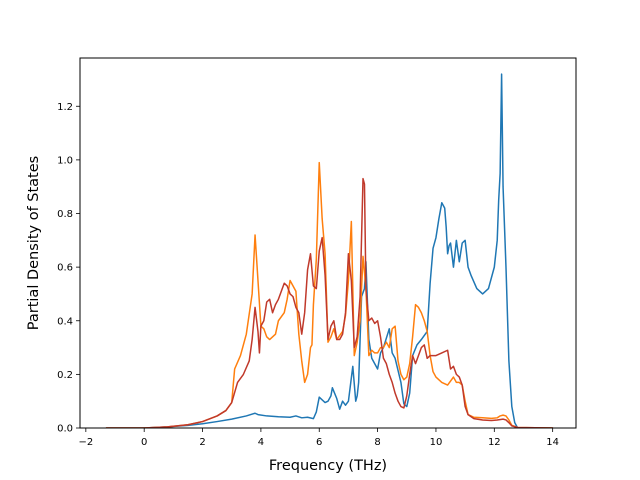  I want to click on y-tick-label: 1.0, so click(65, 160).